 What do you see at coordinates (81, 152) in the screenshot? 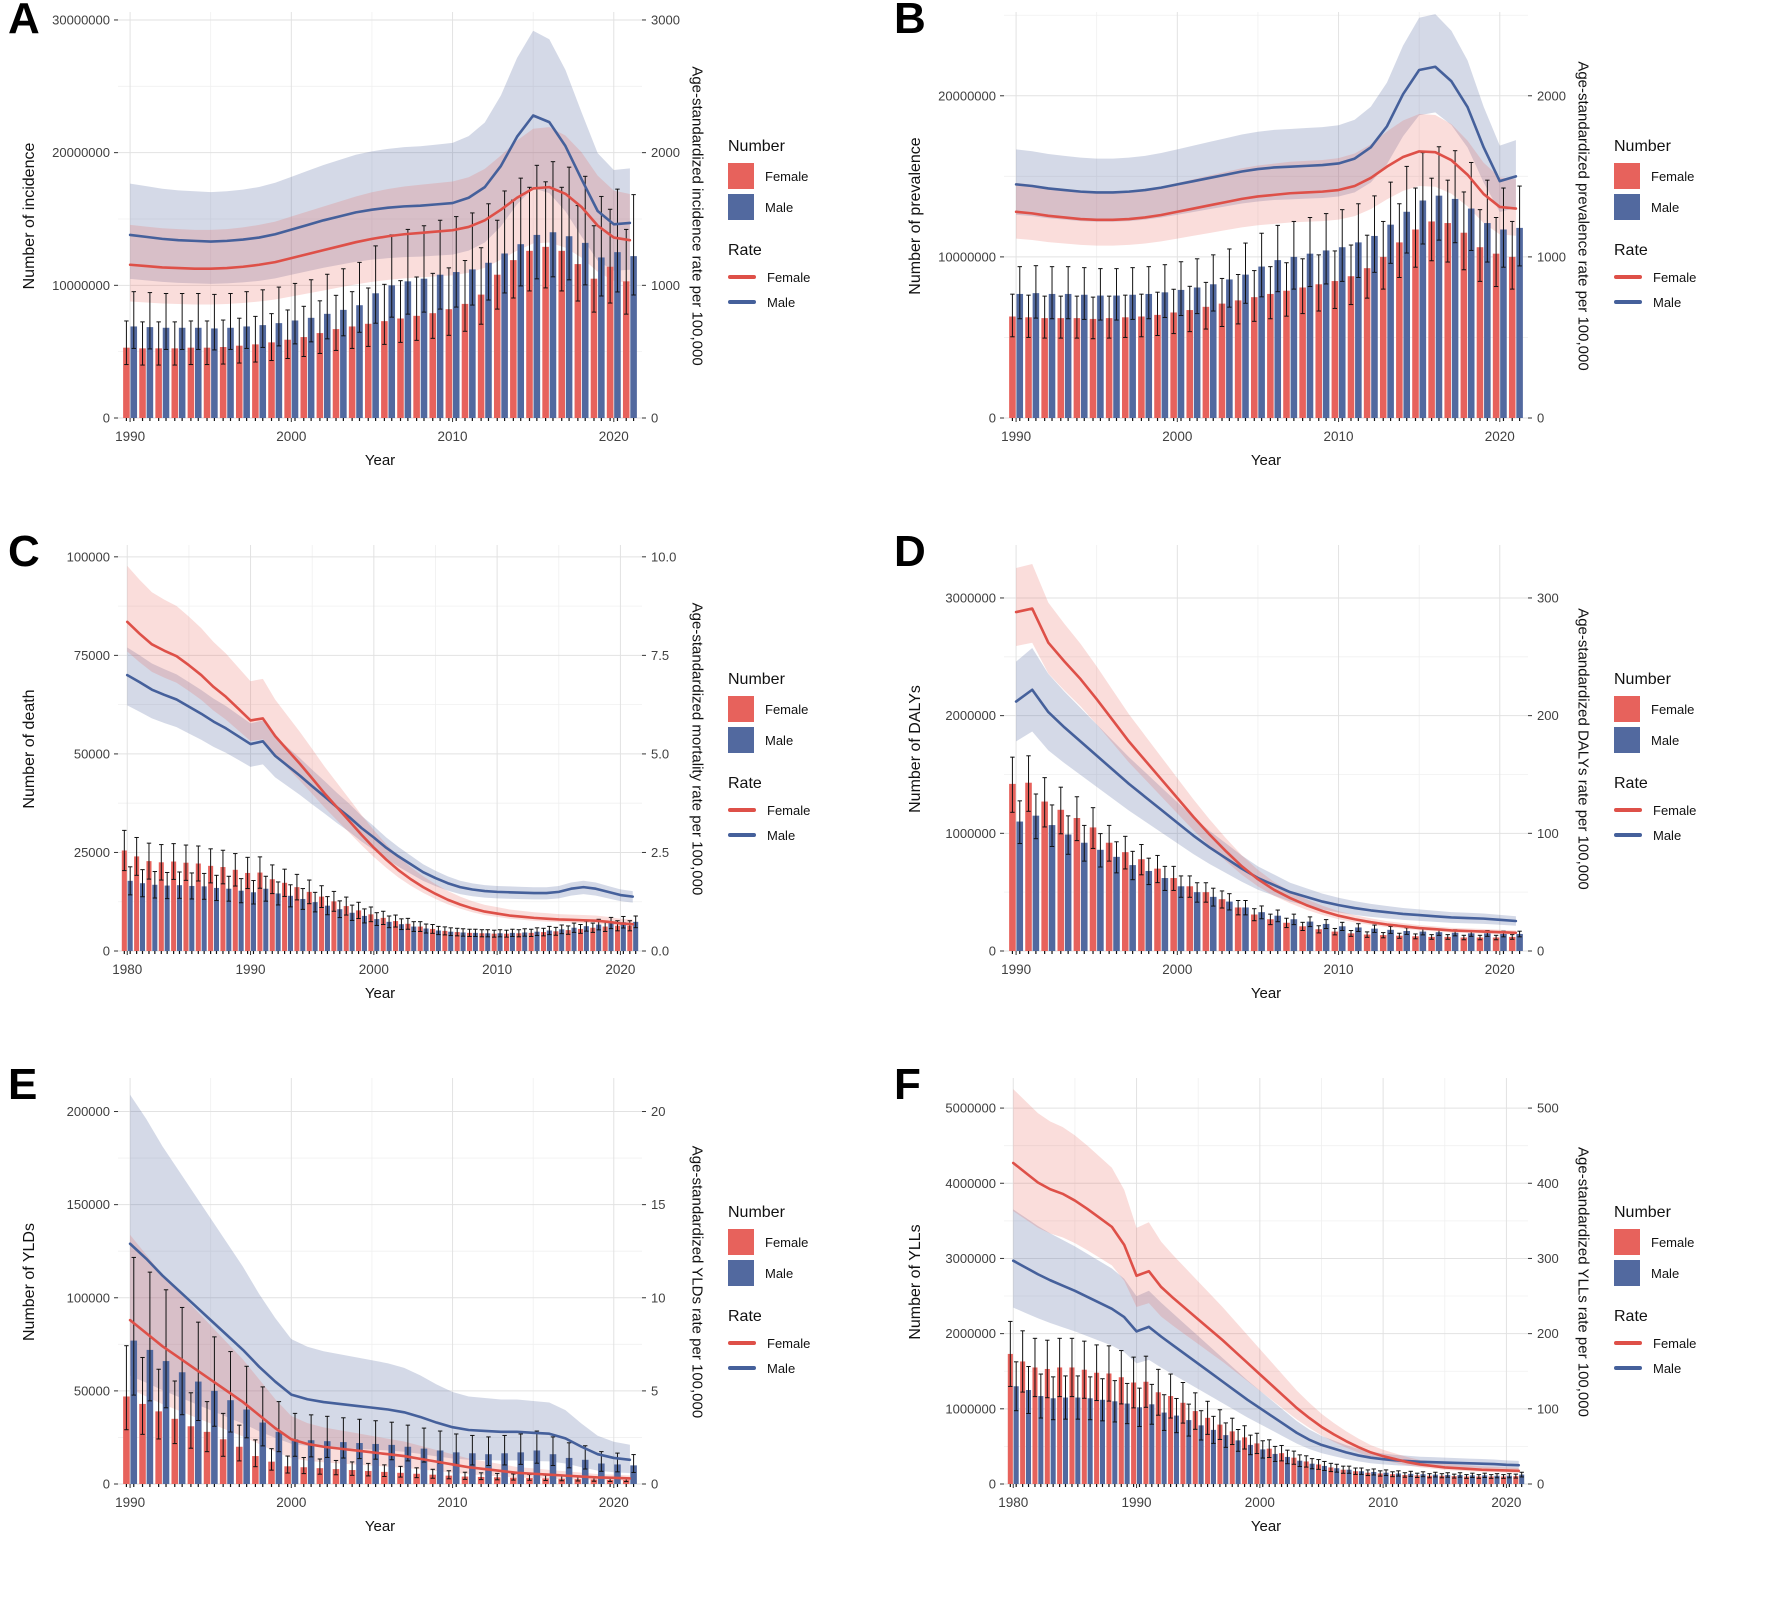
I see `svg-text: 20000000` at bounding box center [81, 152].